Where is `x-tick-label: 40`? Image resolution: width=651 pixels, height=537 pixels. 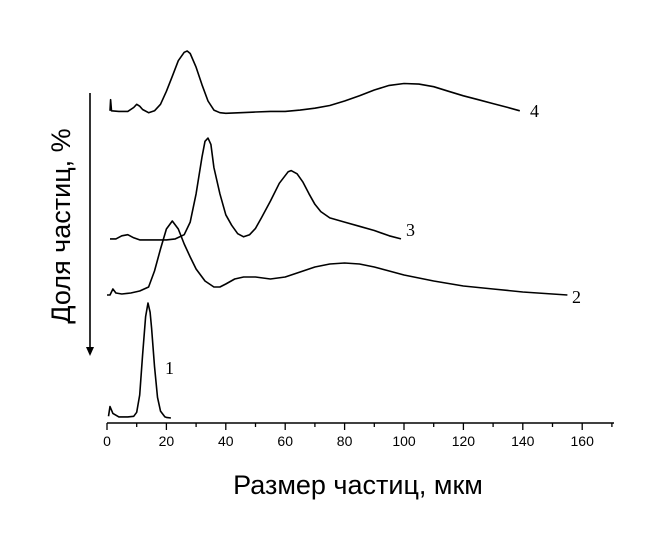
x-tick-label: 40 is located at coordinates (226, 441).